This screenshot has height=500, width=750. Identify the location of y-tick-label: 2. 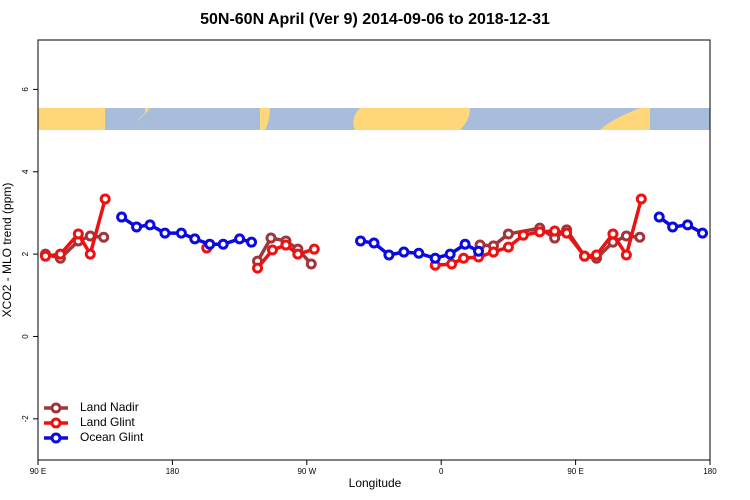
(25, 253).